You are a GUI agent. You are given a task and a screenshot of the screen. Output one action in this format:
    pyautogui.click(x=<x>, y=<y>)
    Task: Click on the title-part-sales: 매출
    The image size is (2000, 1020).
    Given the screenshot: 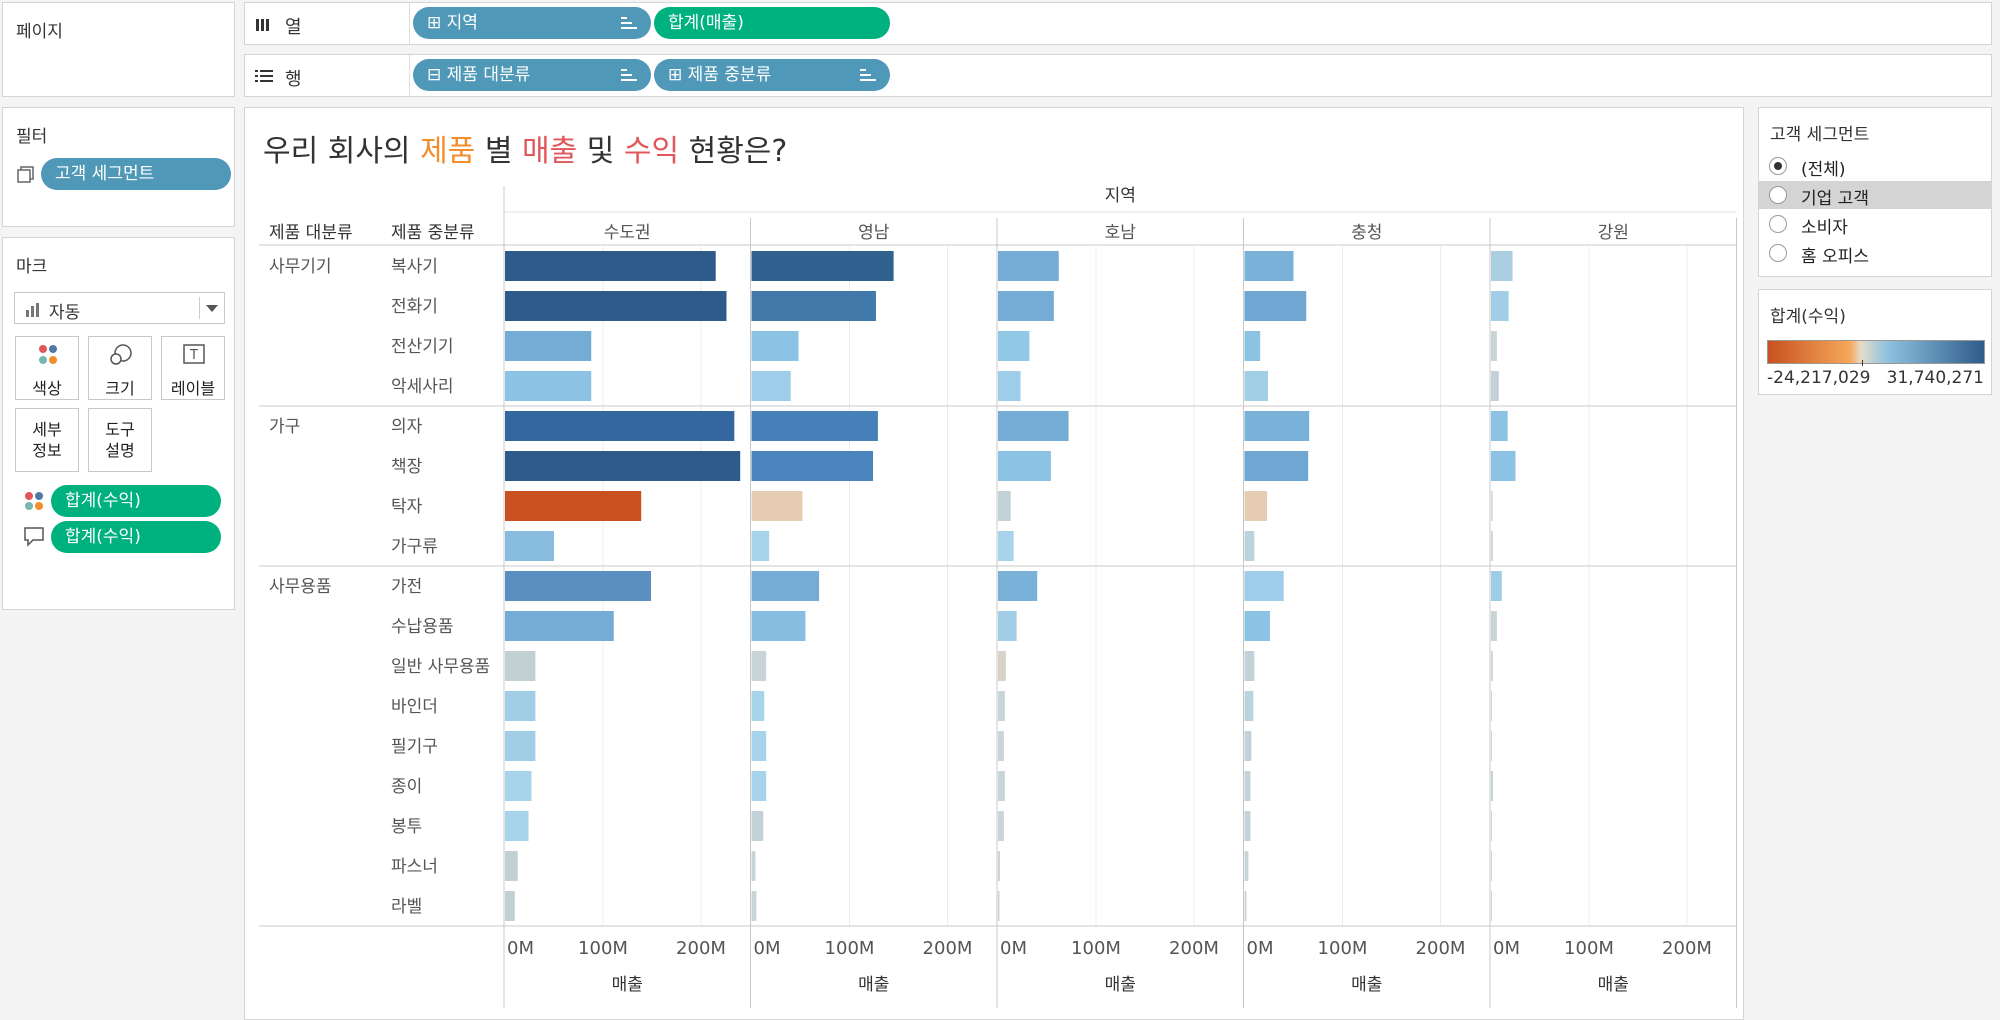 What is the action you would take?
    pyautogui.click(x=549, y=151)
    